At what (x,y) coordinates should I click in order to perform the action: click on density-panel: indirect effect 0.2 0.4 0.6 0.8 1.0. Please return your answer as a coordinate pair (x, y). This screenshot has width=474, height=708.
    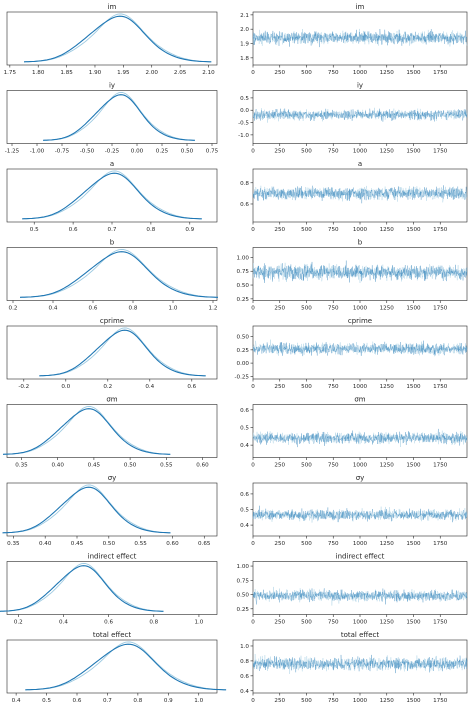
    Looking at the image, I should click on (109, 589).